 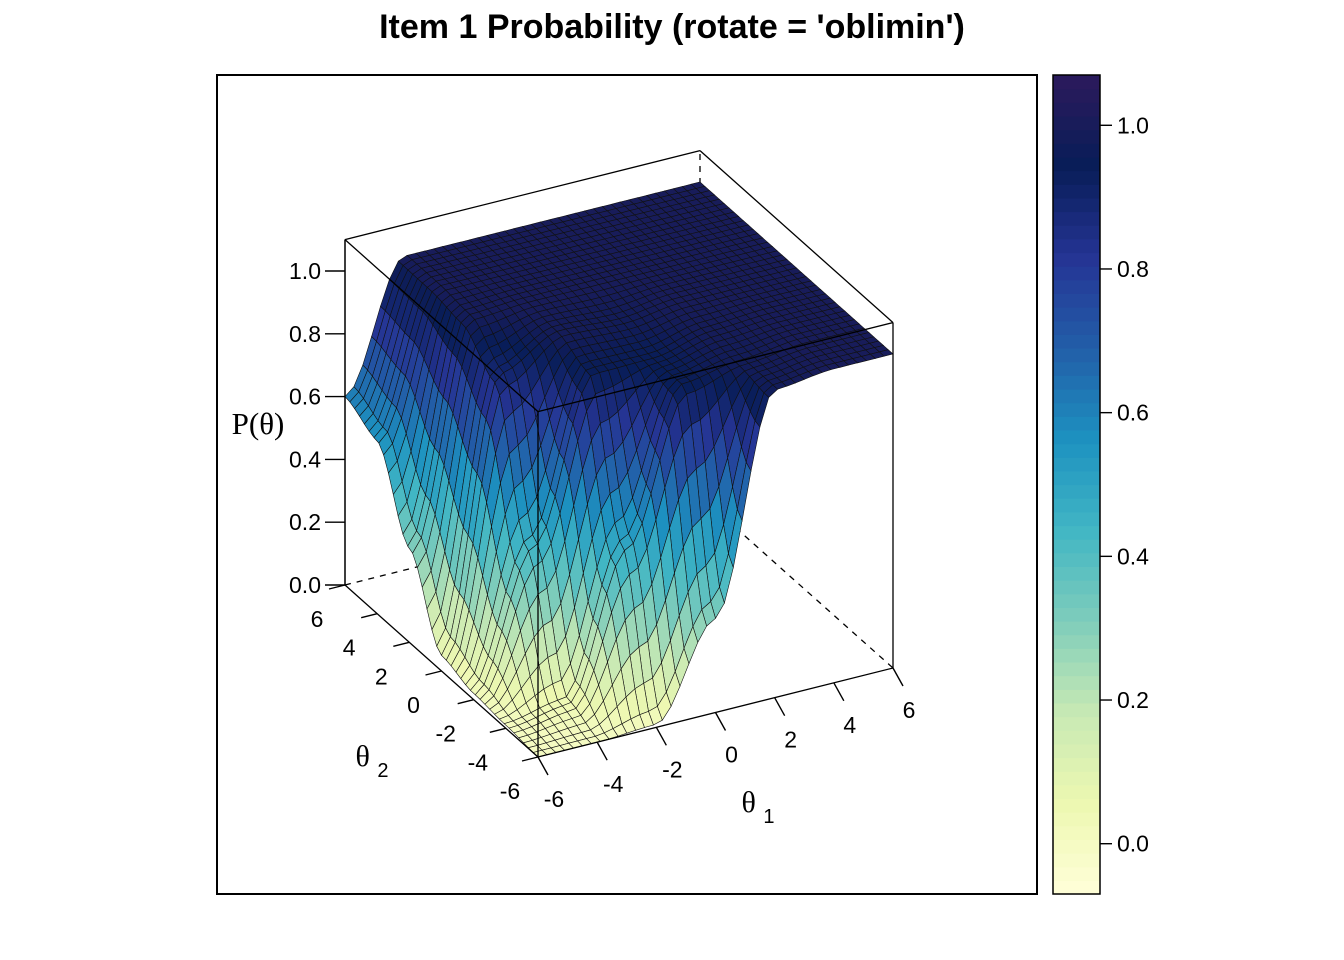 I want to click on x-axis-tick-label: 4, so click(x=849, y=725).